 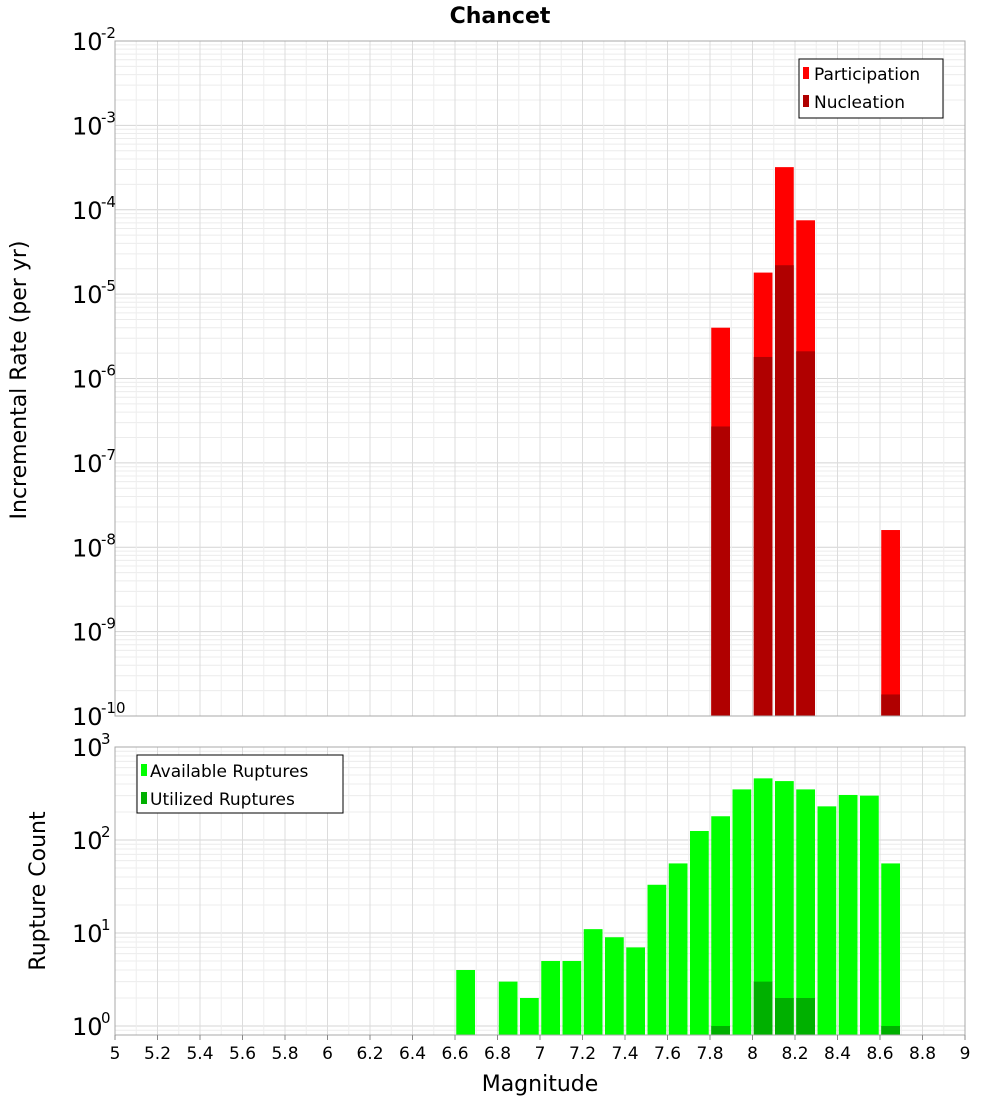 What do you see at coordinates (497, 1054) in the screenshot?
I see `x-tick-label: 6.8` at bounding box center [497, 1054].